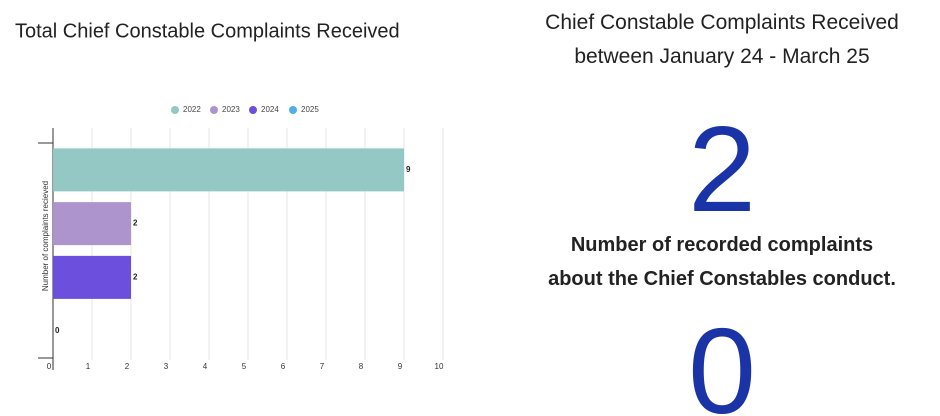 Image resolution: width=940 pixels, height=416 pixels. I want to click on caption-line: about the Chief Constables conduct., so click(722, 279).